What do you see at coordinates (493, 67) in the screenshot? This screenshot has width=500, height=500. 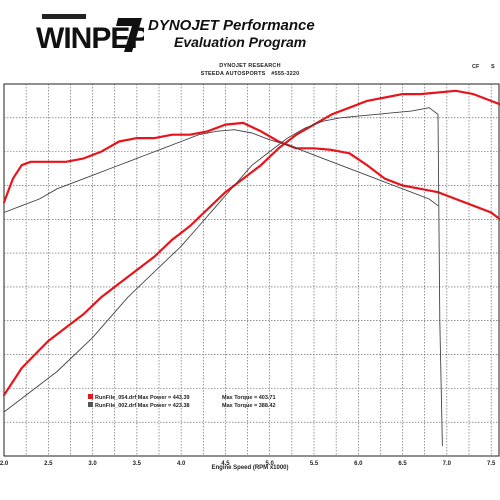 I see `corner-label-right: S` at bounding box center [493, 67].